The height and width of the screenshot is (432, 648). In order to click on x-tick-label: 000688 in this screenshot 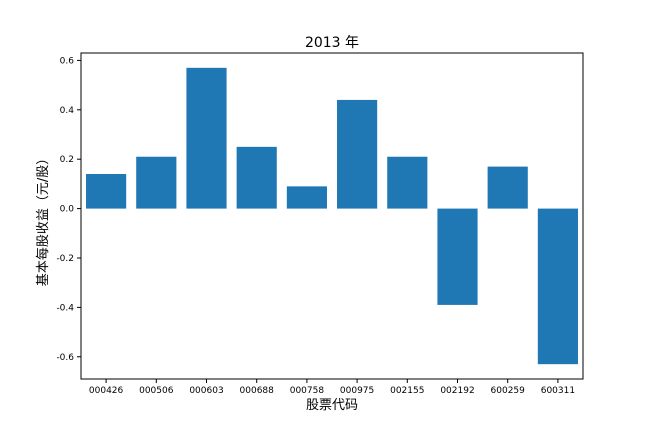, I will do `click(257, 391)`.